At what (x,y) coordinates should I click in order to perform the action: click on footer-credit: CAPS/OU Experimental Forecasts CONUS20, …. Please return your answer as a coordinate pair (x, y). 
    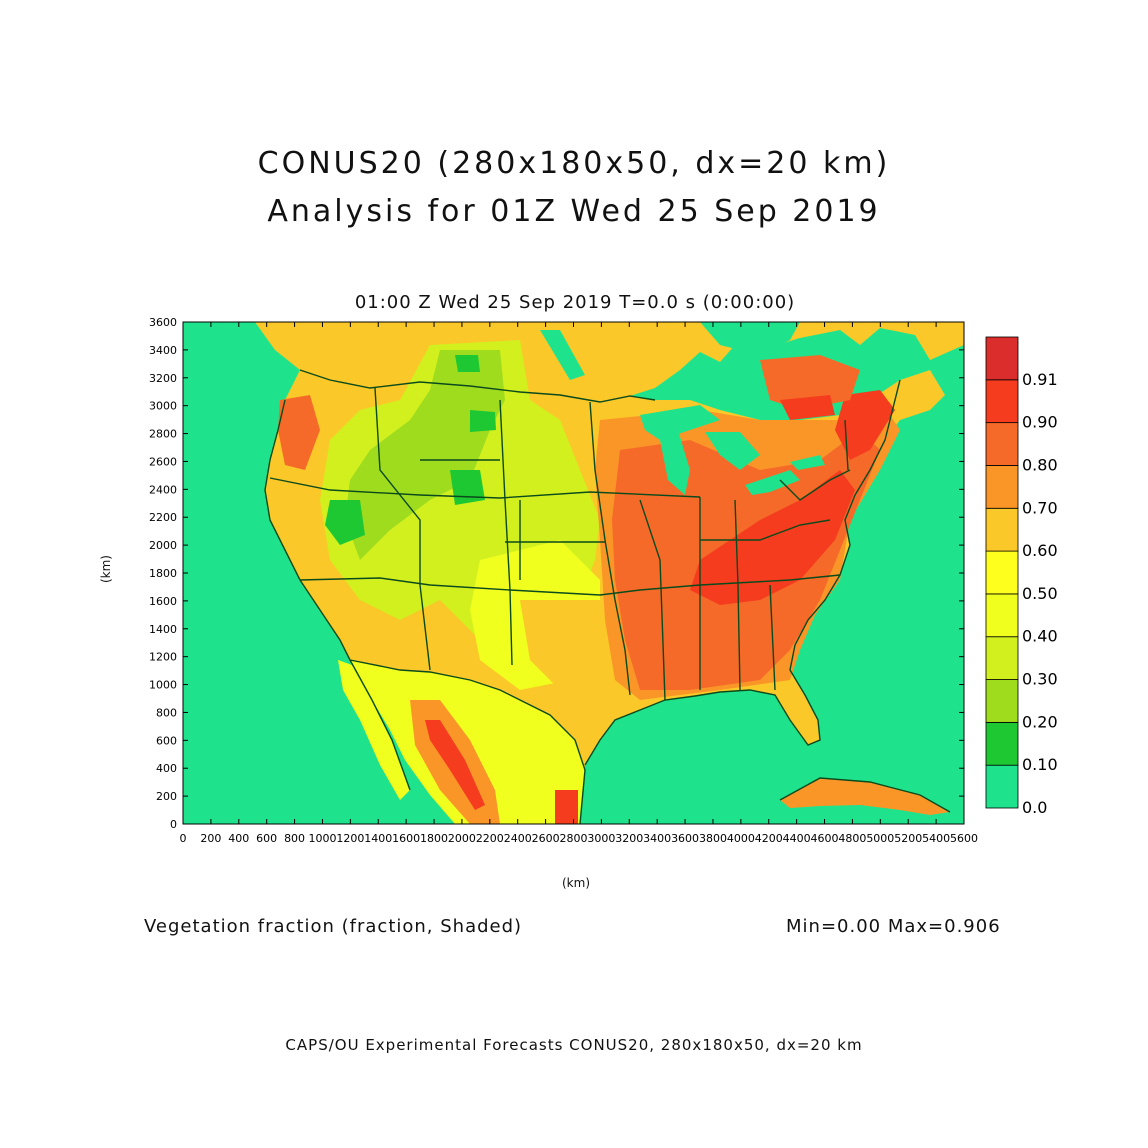
    Looking at the image, I should click on (574, 1045).